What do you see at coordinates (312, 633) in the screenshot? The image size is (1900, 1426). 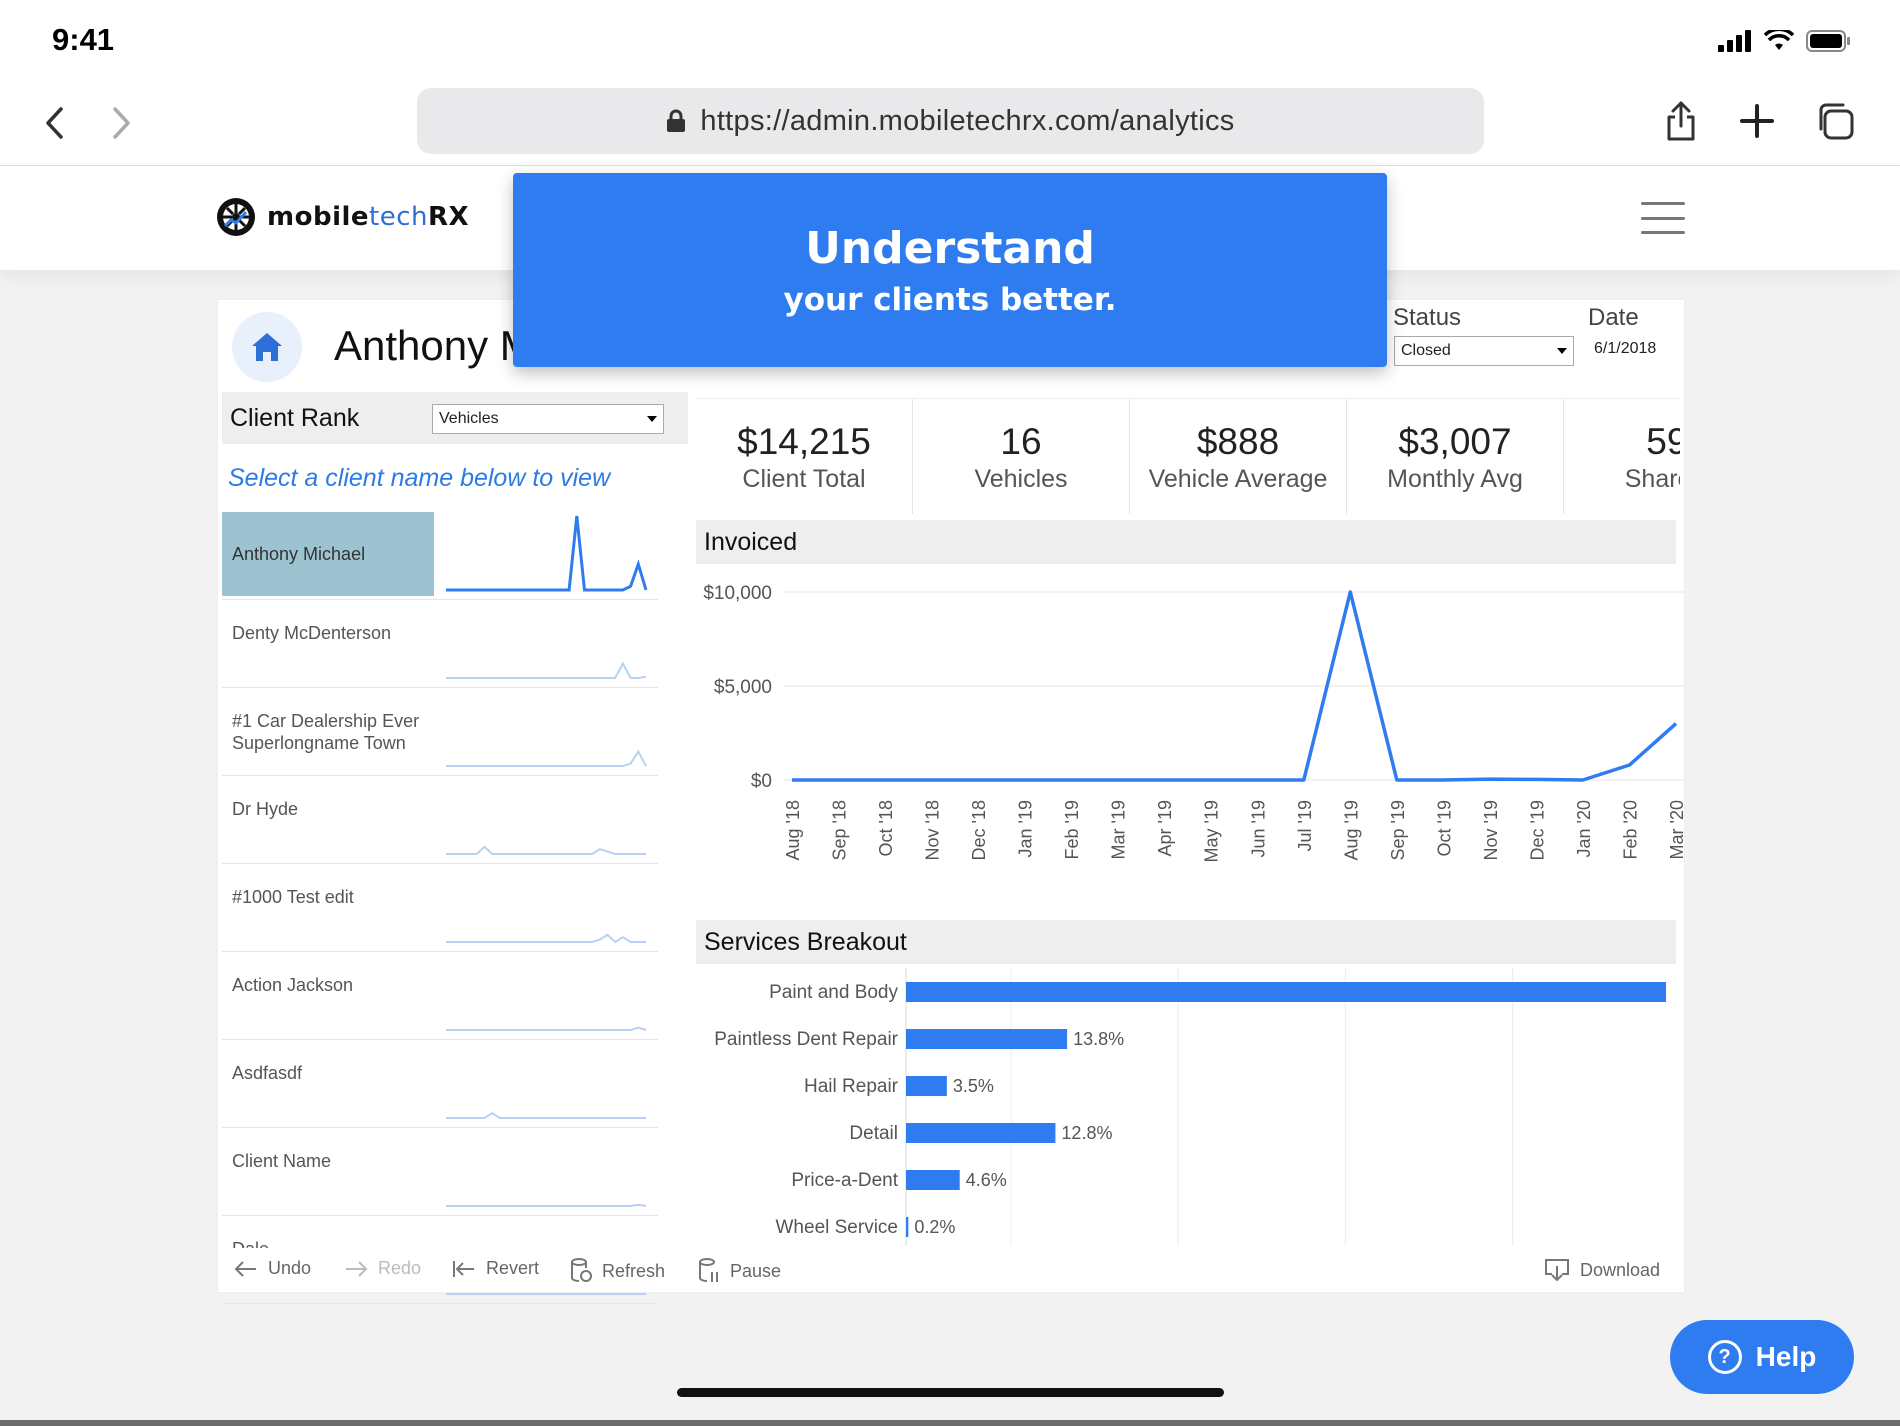 I see `client-name: Denty McDenterson` at bounding box center [312, 633].